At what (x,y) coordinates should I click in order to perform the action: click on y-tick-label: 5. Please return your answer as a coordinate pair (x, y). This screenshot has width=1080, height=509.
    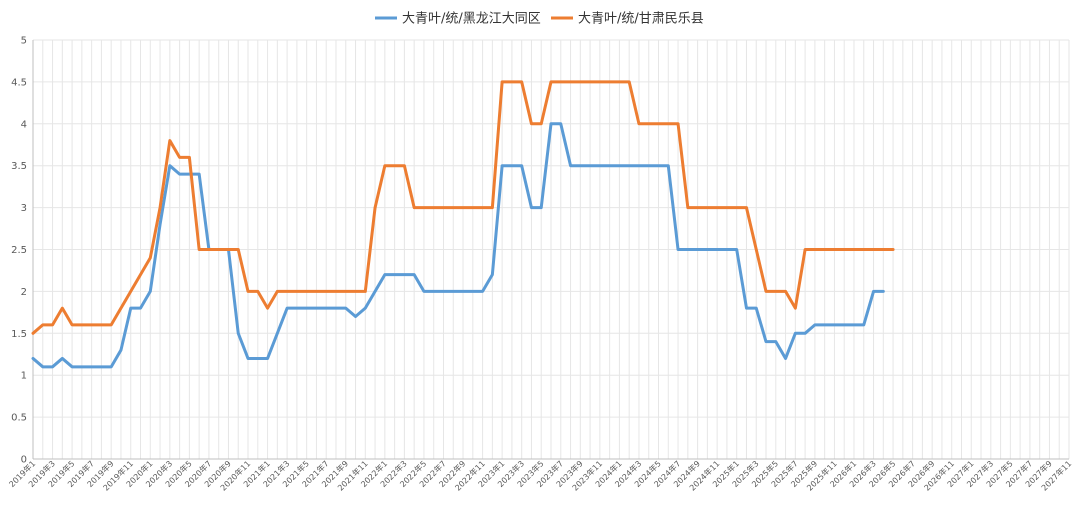
    Looking at the image, I should click on (24, 41).